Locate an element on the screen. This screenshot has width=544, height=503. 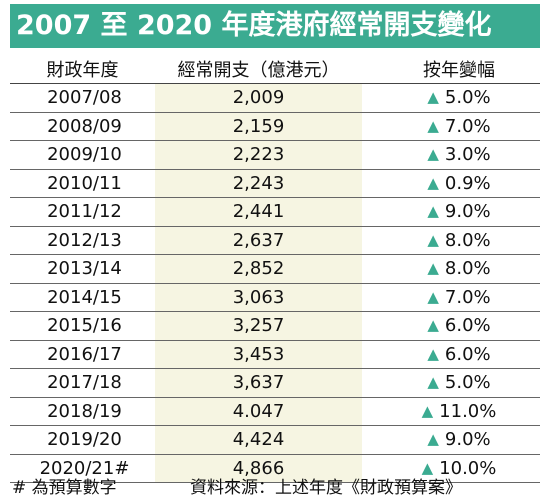
cell-expenditure: 4,866 is located at coordinates (258, 468).